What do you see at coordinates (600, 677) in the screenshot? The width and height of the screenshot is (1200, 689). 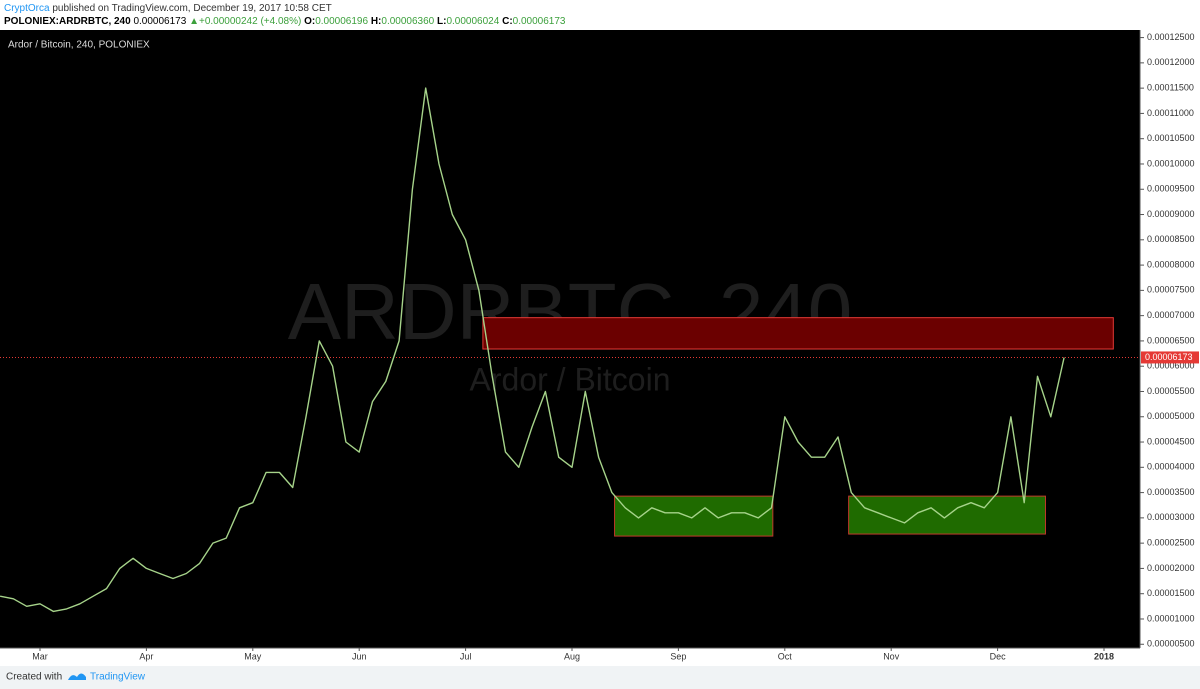 I see `footer-bar` at bounding box center [600, 677].